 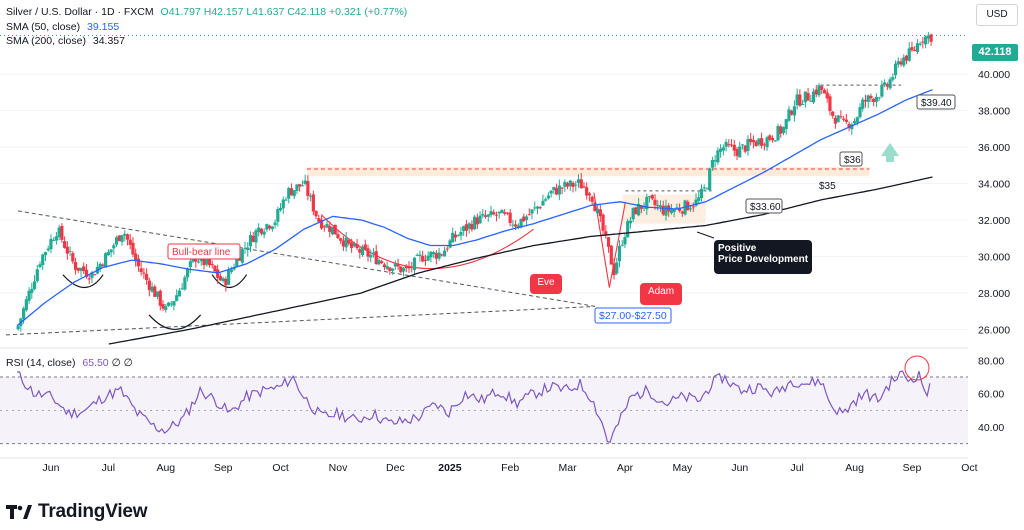 I want to click on tradingview-brand: TradingView, so click(x=77, y=512).